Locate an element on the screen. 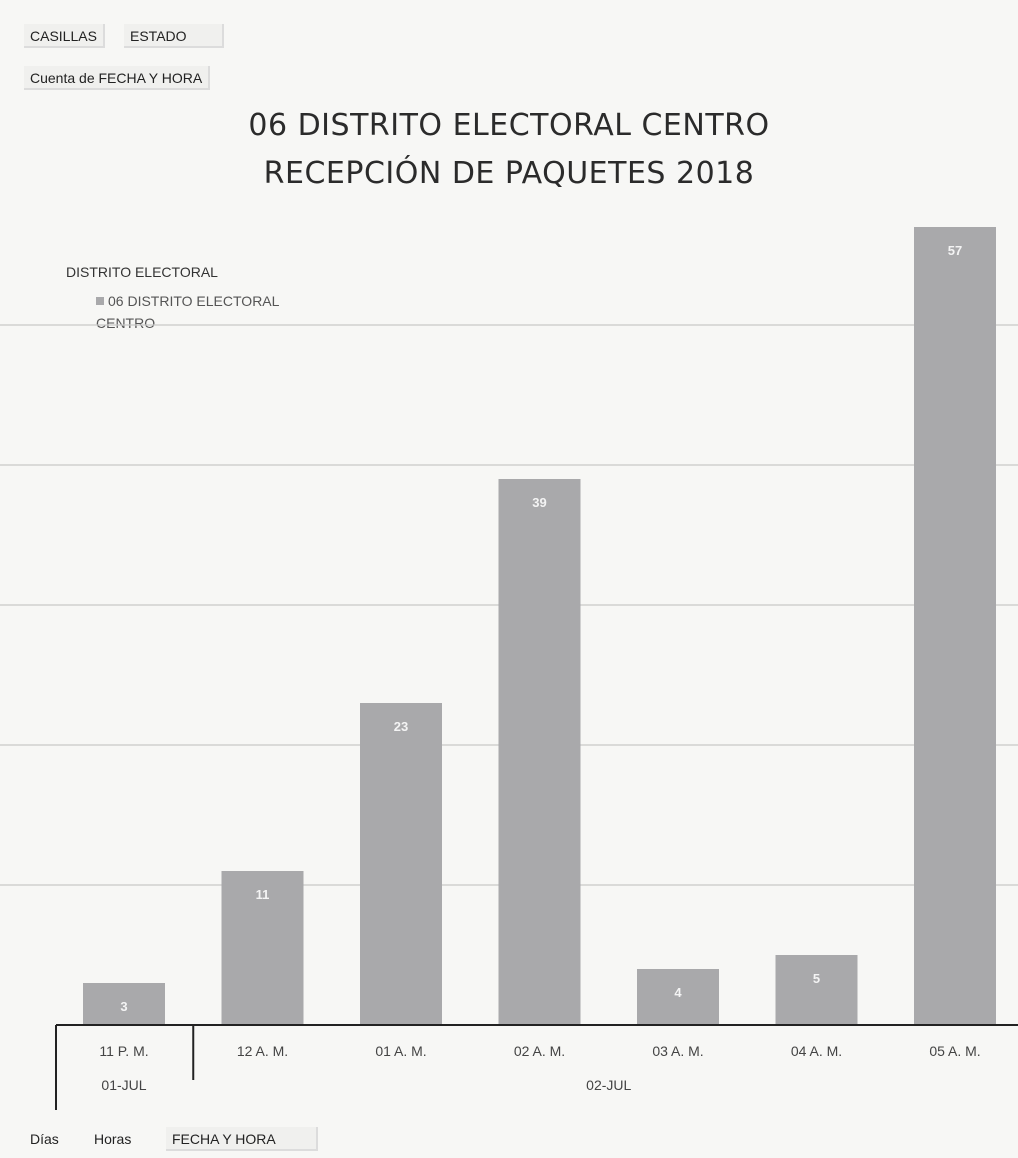 This screenshot has height=1158, width=1018. x-tick-label: 03 A. M. is located at coordinates (677, 1051).